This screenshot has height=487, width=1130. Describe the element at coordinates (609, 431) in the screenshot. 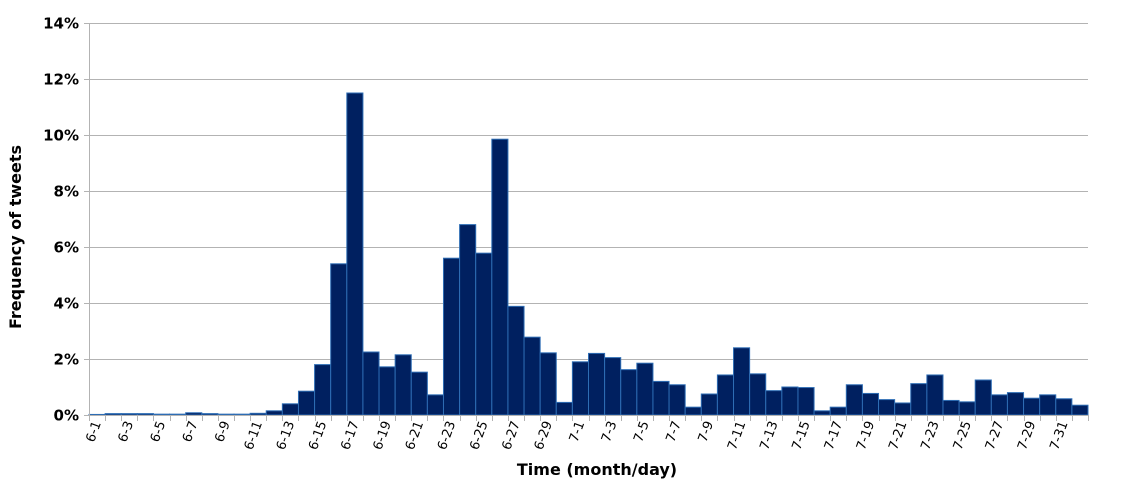

I see `x-tick-label: 7-3` at that location.